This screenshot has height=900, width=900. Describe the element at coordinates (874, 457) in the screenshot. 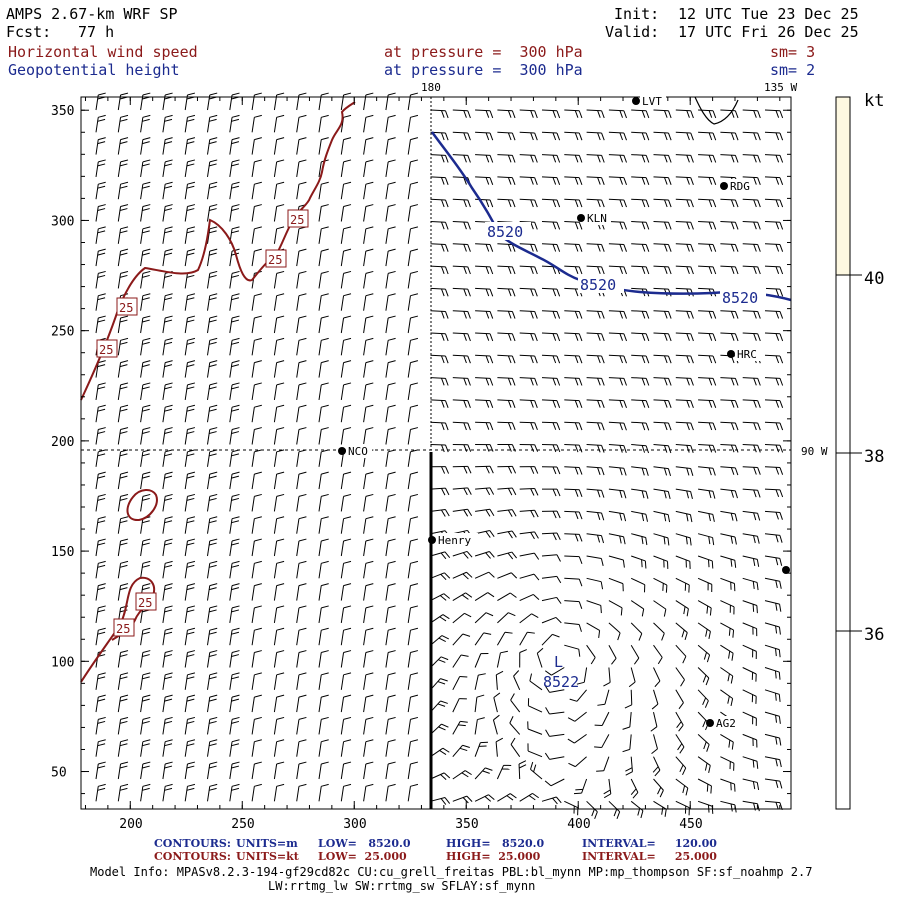

I see `colorbar-label: 38` at that location.